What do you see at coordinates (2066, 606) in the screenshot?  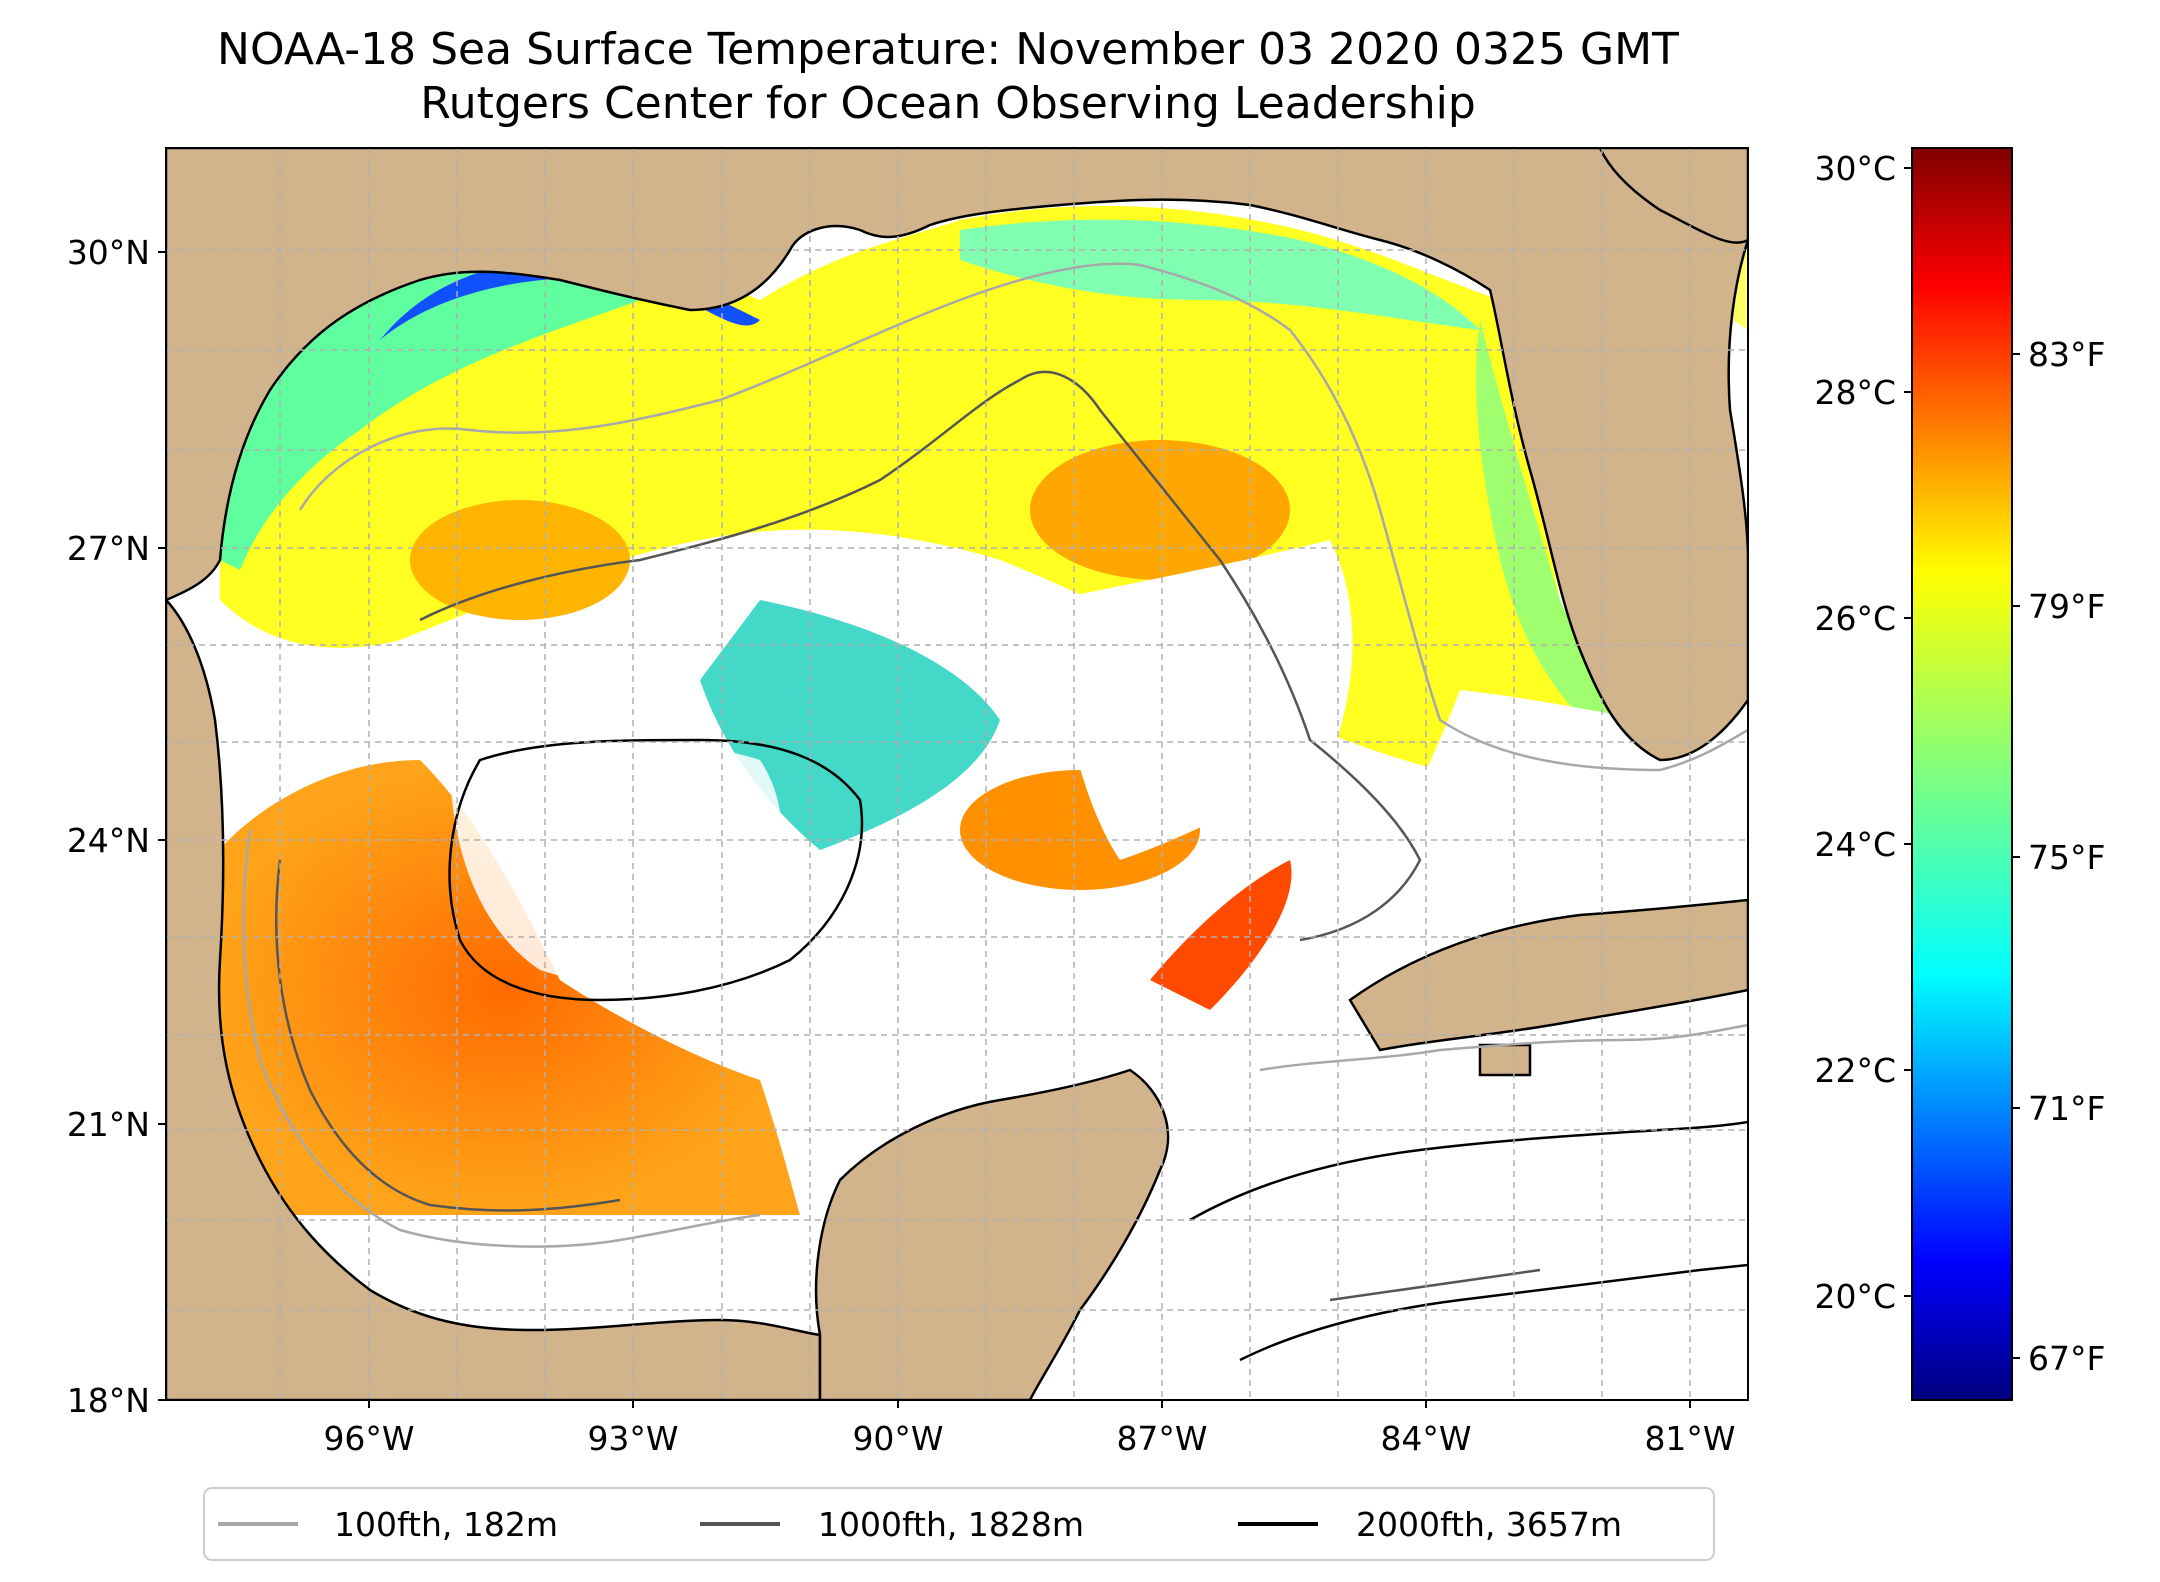 I see `colorbar-fahrenheit-label: 79°F` at bounding box center [2066, 606].